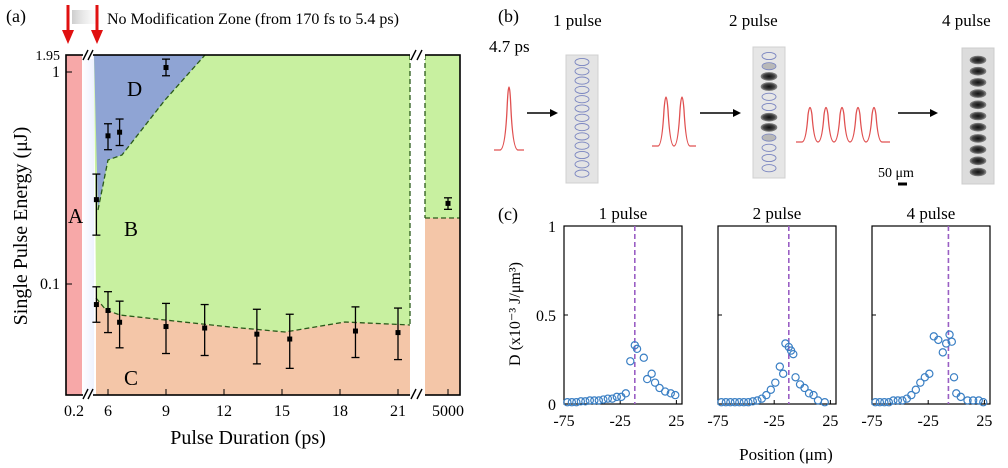  I want to click on x-tick-label-5000: 5000, so click(448, 411).